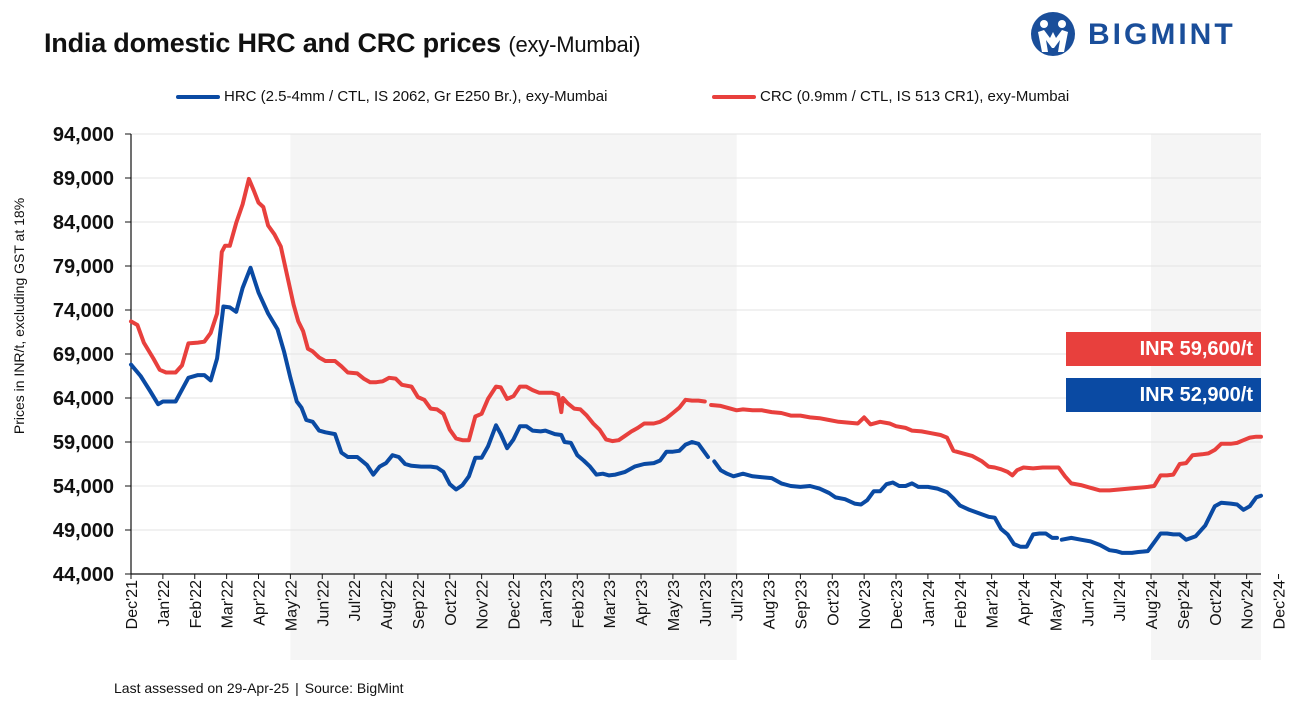  What do you see at coordinates (132, 604) in the screenshot?
I see `x-tick-label: Dec'21` at bounding box center [132, 604].